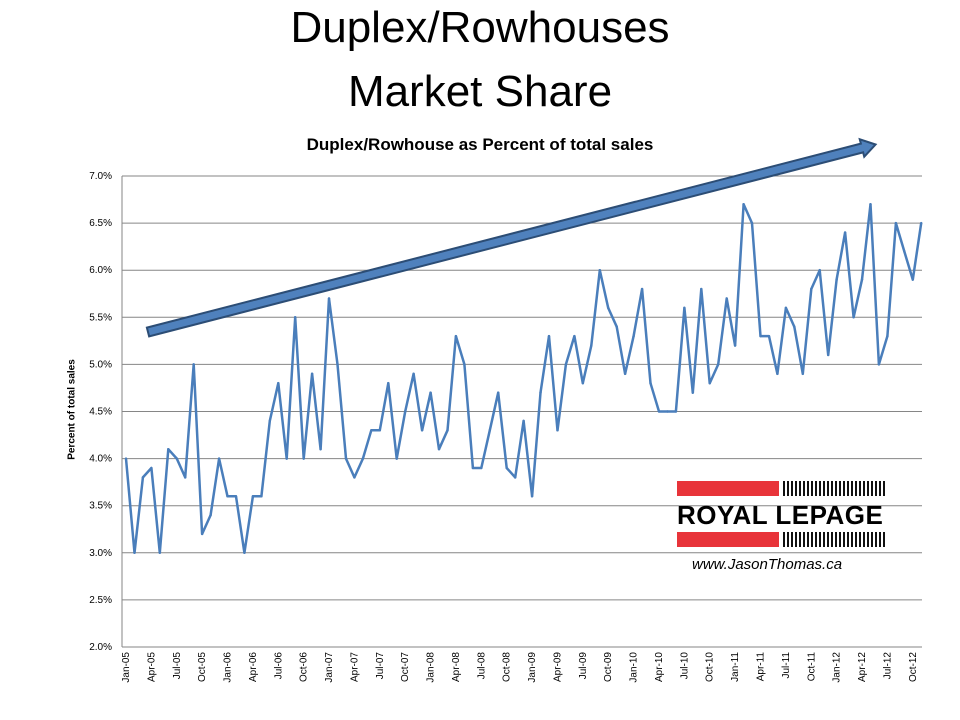  Describe the element at coordinates (405, 667) in the screenshot. I see `x-tick-label: Oct-07` at that location.